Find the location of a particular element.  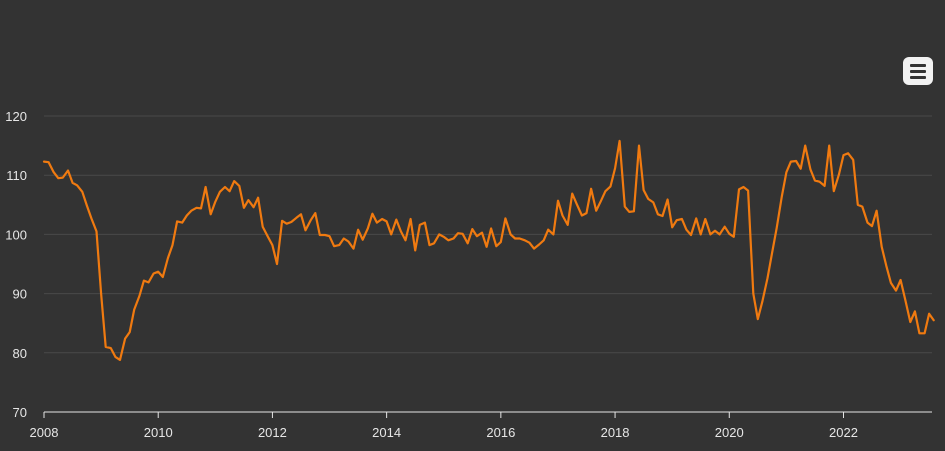

y-tick-label-80: 80 is located at coordinates (20, 353).